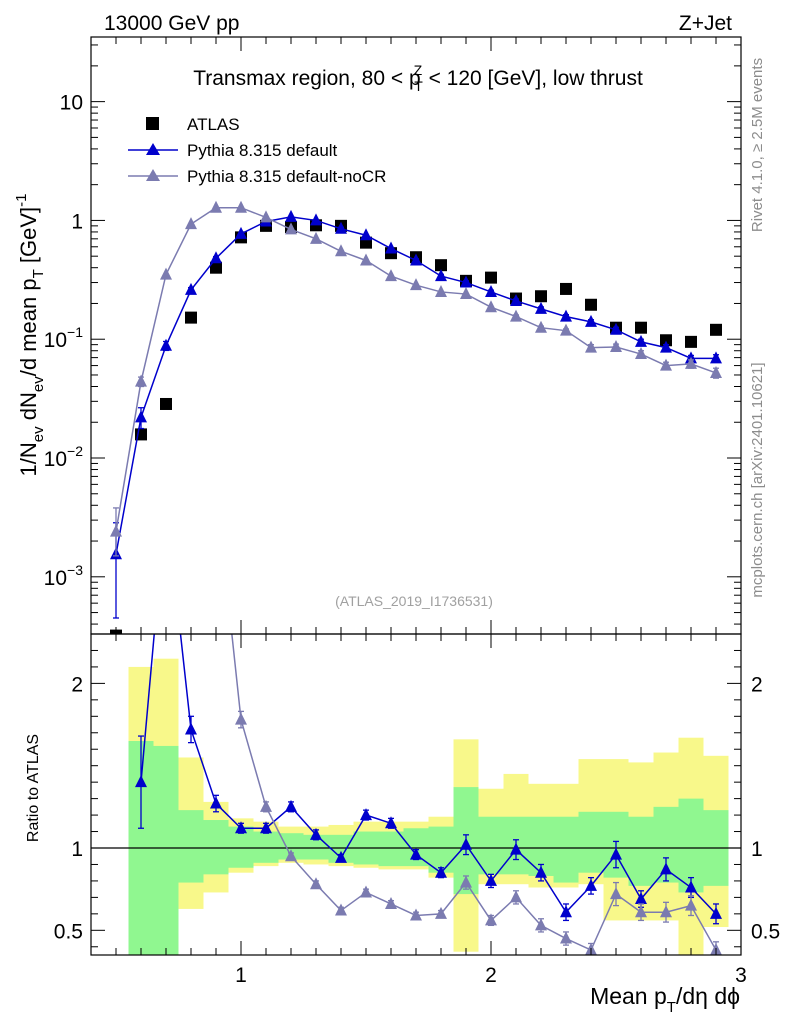 This screenshot has height=1024, width=786. I want to click on x-axis-label: Mean pT/dη dϕ, so click(665, 999).